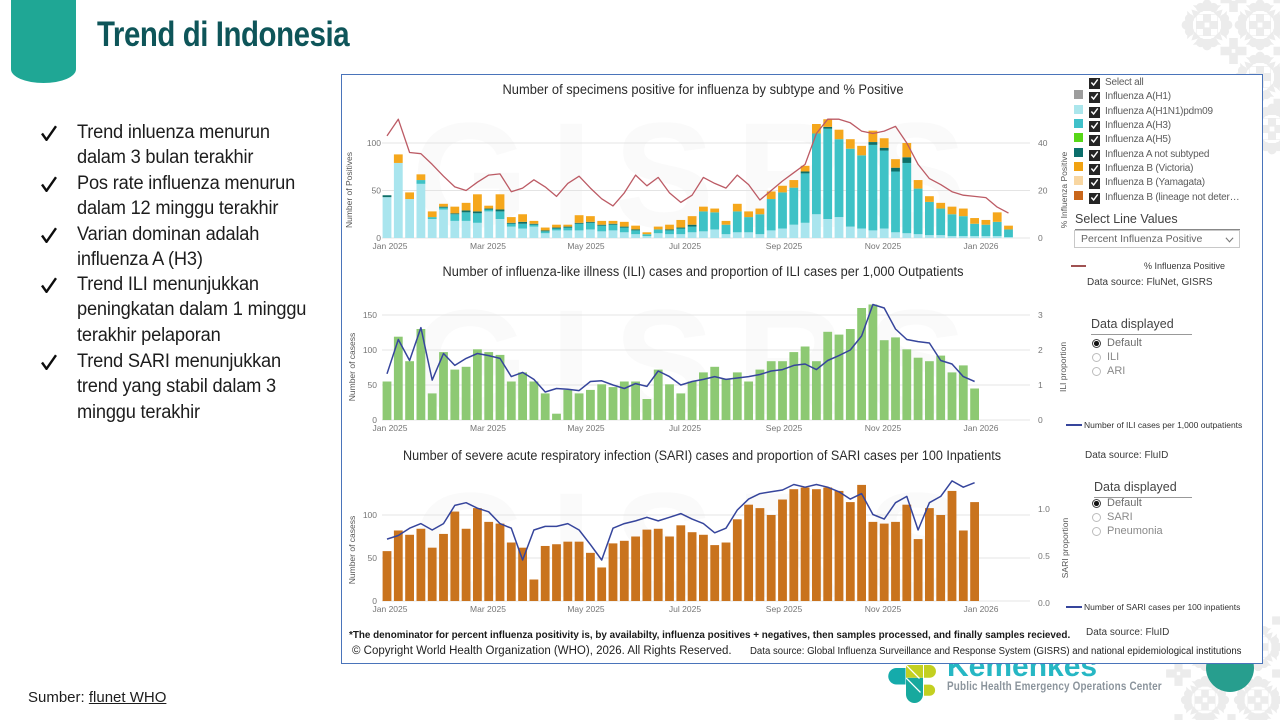 The image size is (1280, 720). What do you see at coordinates (1063, 367) in the screenshot?
I see `svg-text: ILI proportion` at bounding box center [1063, 367].